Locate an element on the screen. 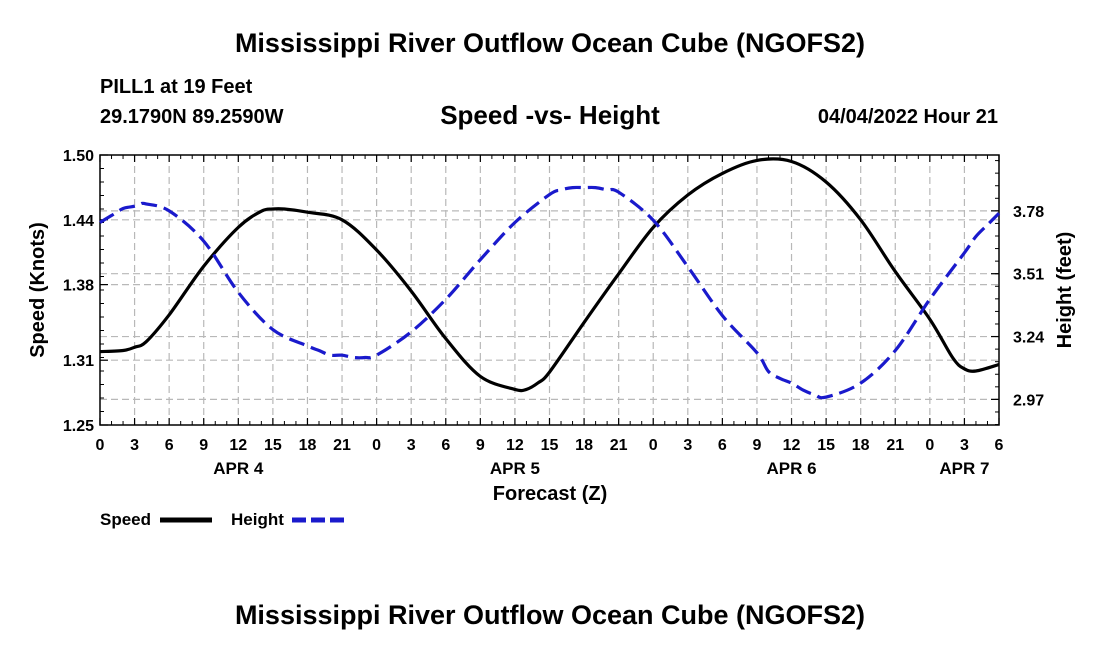  y-right-tick-label: 3.24 is located at coordinates (1028, 338).